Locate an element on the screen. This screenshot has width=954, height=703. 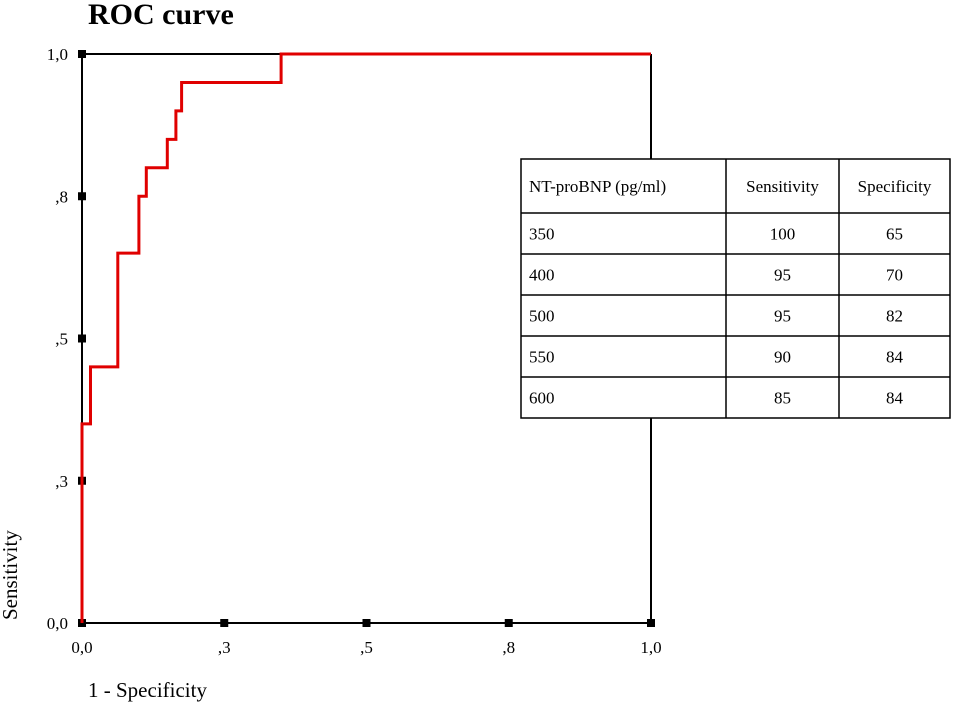
table-header-cell: Specificity is located at coordinates (895, 186).